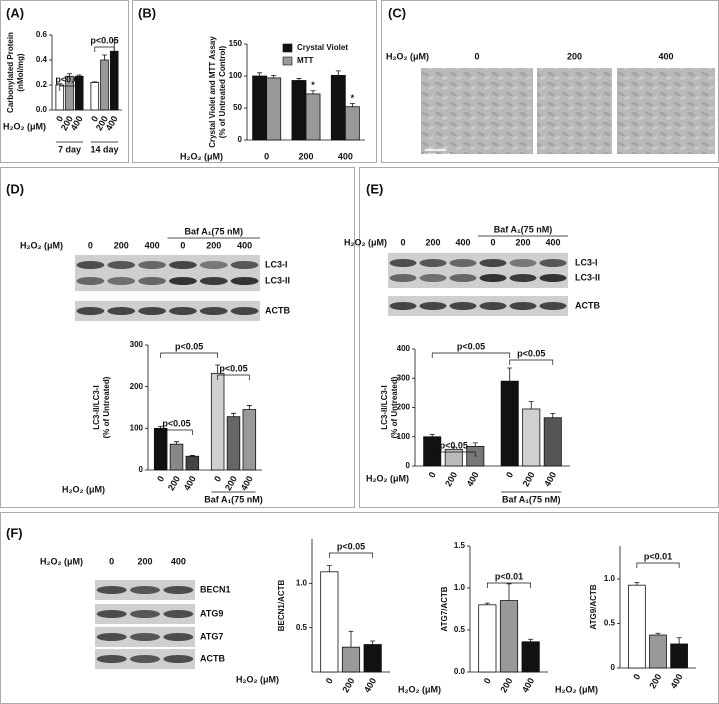 The width and height of the screenshot is (719, 704). What do you see at coordinates (404, 348) in the screenshot?
I see `y-tick-label: 400` at bounding box center [404, 348].